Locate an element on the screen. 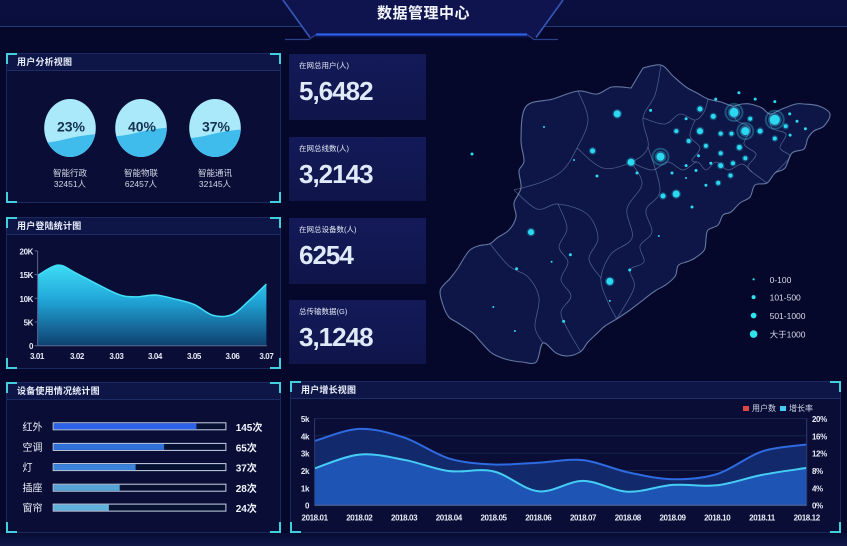 This screenshot has height=546, width=847. svg-text: 灯 is located at coordinates (28, 466).